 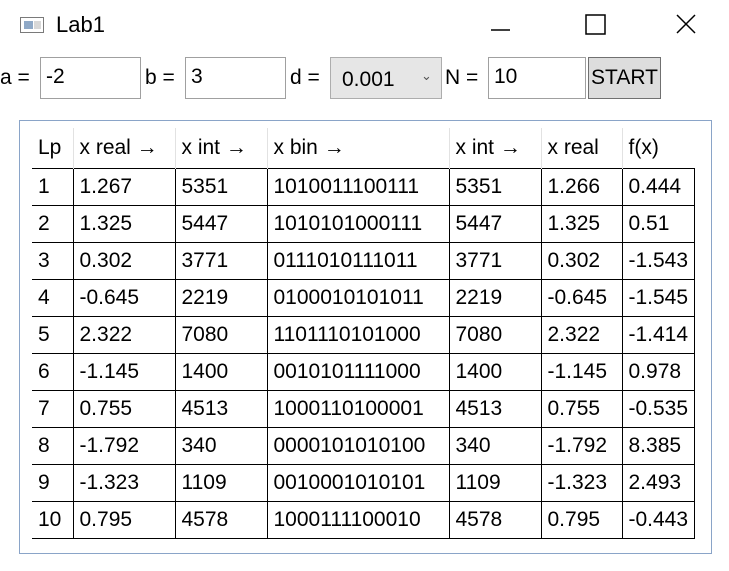 What do you see at coordinates (358, 446) in the screenshot?
I see `table-cell: 0000101010100` at bounding box center [358, 446].